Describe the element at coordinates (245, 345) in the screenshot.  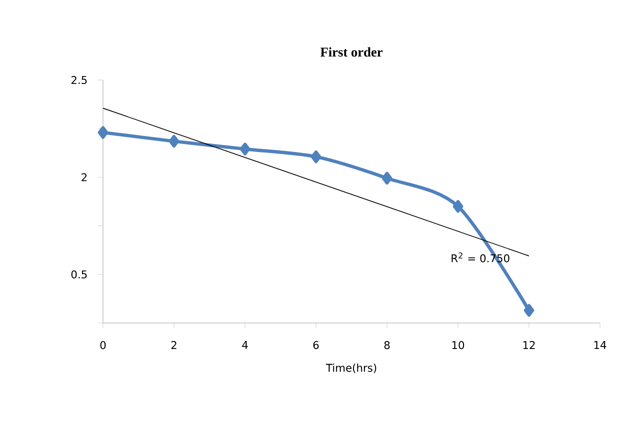
I see `x-tick-label: 4` at that location.